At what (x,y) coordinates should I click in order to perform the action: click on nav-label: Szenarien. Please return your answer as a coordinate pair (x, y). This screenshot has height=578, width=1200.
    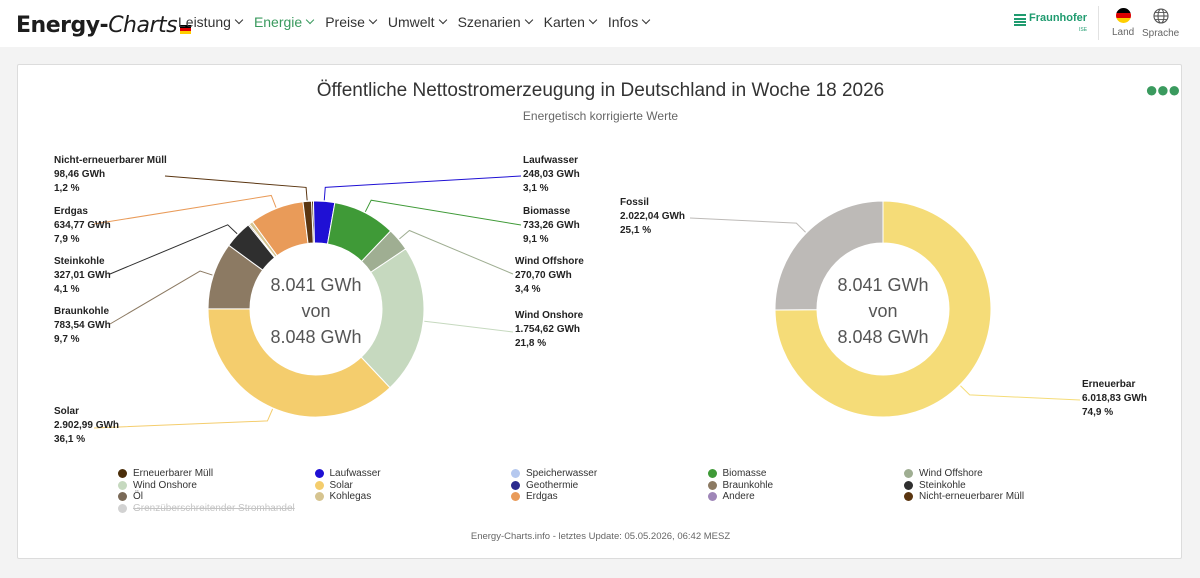
    Looking at the image, I should click on (489, 22).